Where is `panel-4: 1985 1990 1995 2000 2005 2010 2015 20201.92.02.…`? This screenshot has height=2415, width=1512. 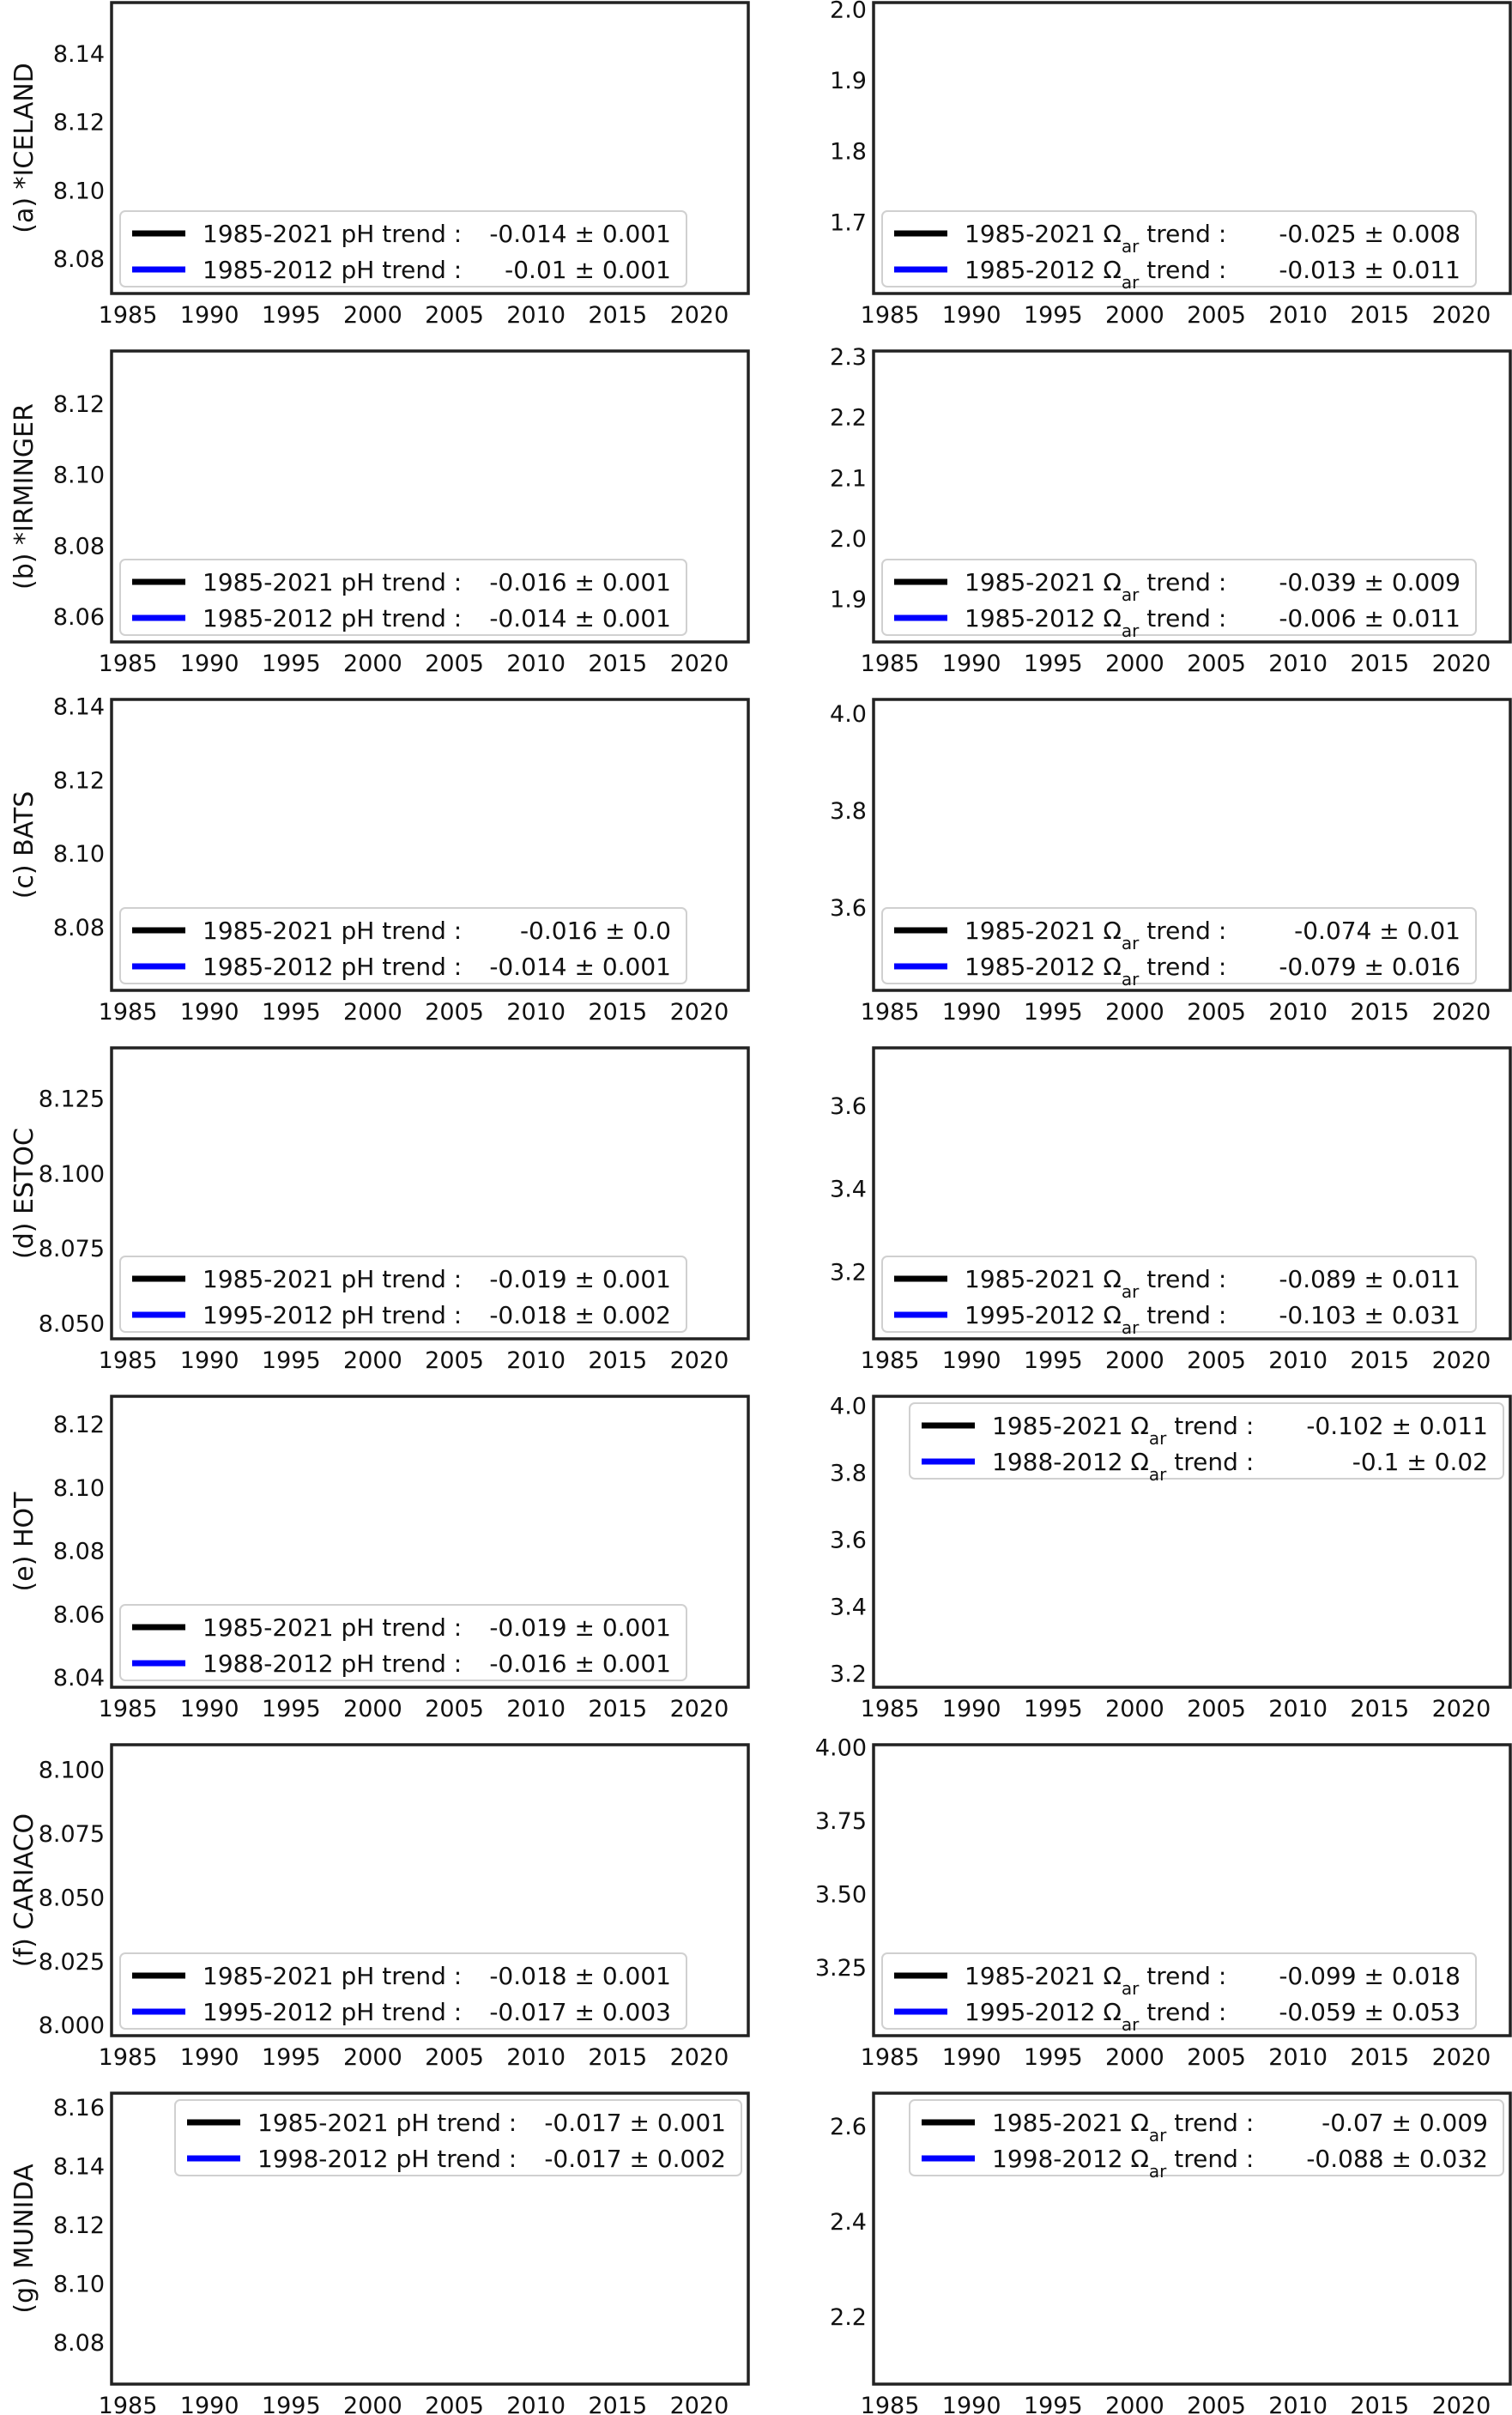
panel-4: 1985 1990 1995 2000 2005 2010 2015 20201.92.02.… is located at coordinates (1171, 510).